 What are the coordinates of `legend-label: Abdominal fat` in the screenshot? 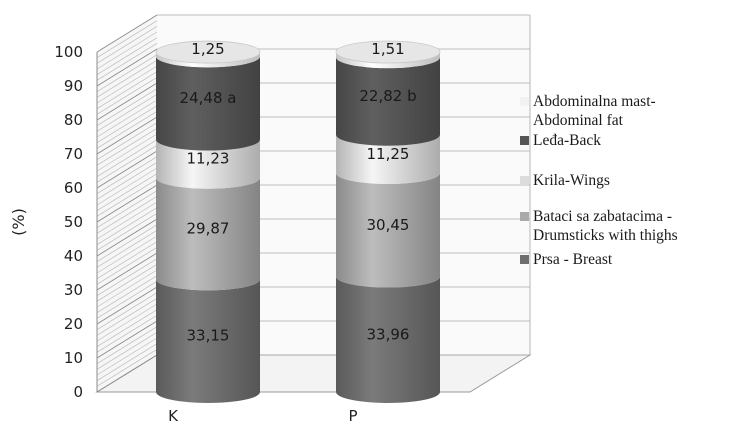 It's located at (578, 120).